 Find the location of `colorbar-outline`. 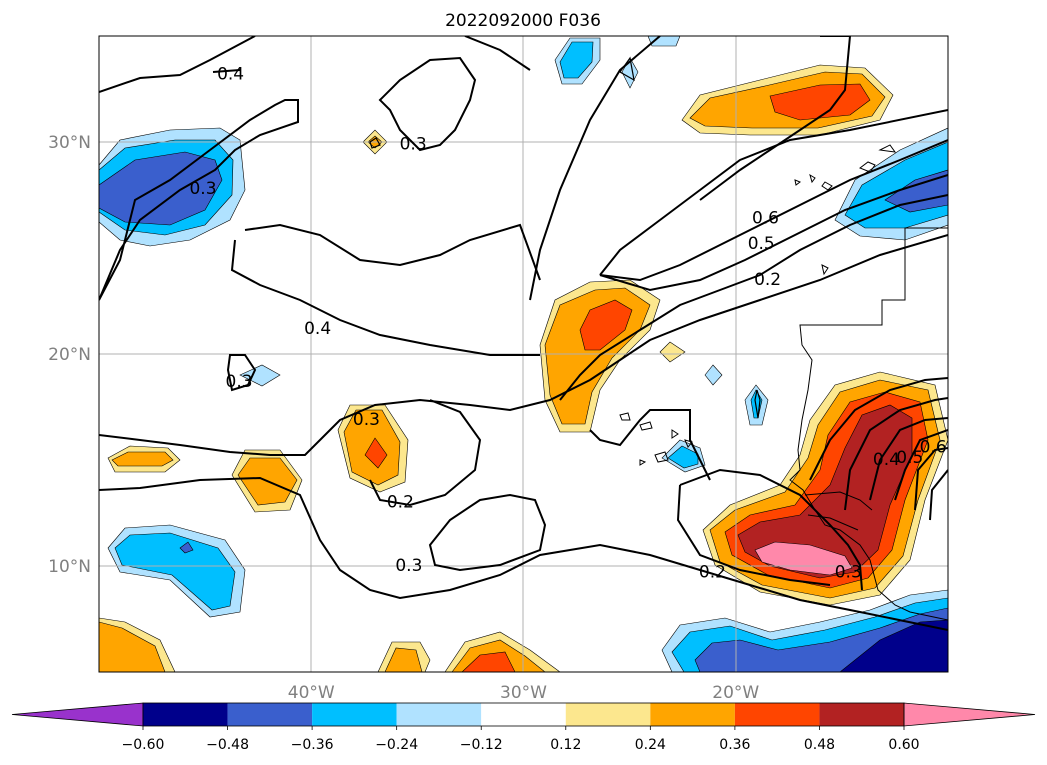

colorbar-outline is located at coordinates (523, 714).